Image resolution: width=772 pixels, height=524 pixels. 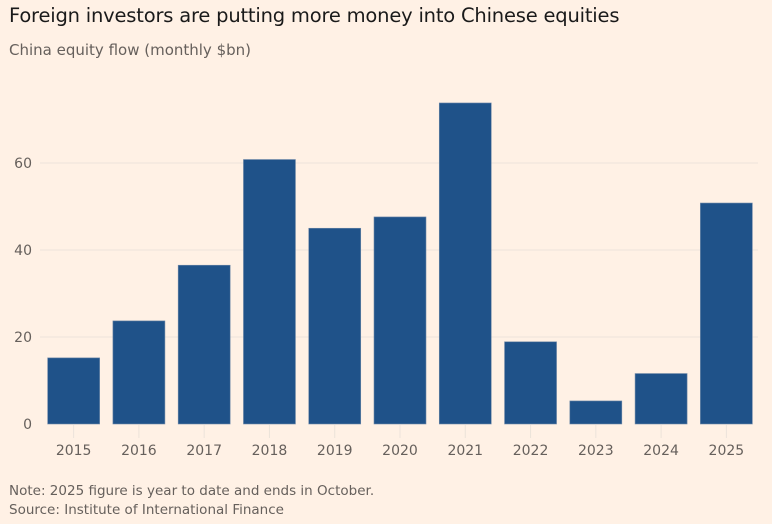 What do you see at coordinates (23, 164) in the screenshot?
I see `y-tick-label: 60` at bounding box center [23, 164].